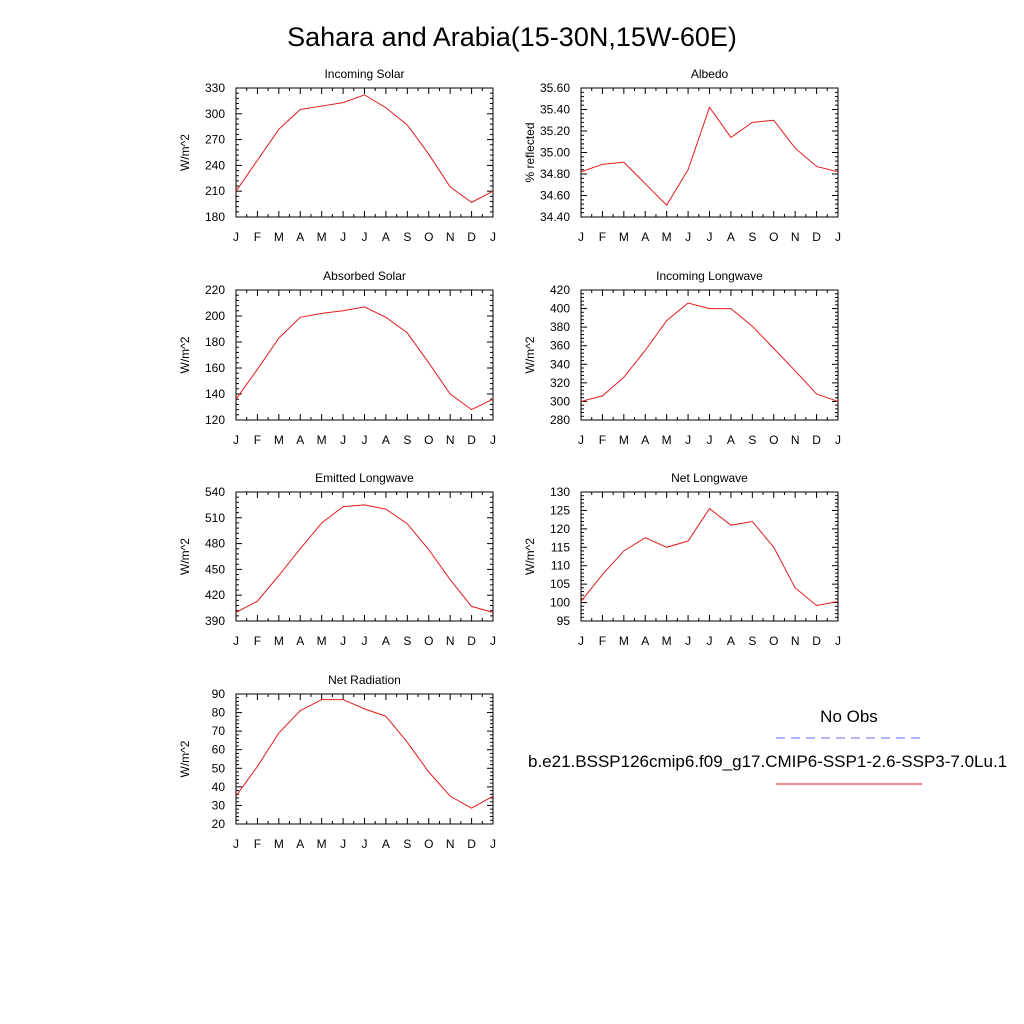  Describe the element at coordinates (512, 37) in the screenshot. I see `figure-title: Sahara and Arabia(15-30N,15W-60E)` at that location.